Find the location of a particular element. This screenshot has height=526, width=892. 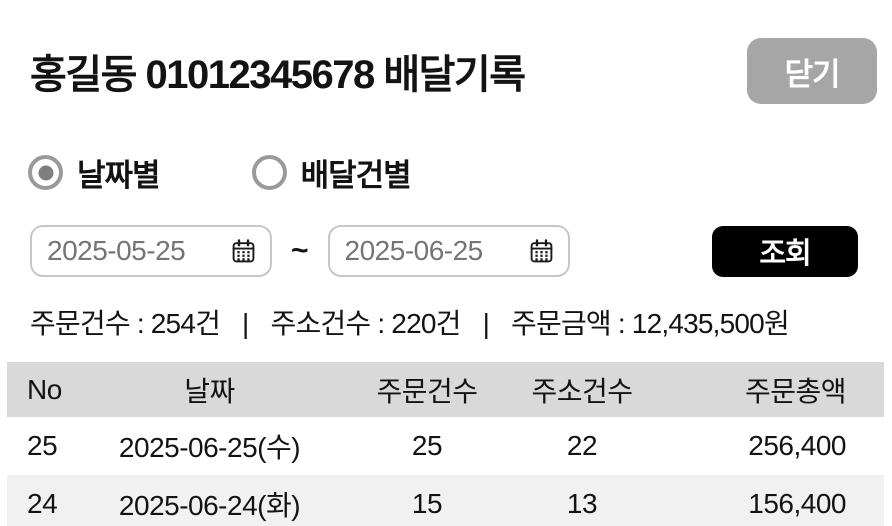

search-button: 조회 is located at coordinates (785, 251).